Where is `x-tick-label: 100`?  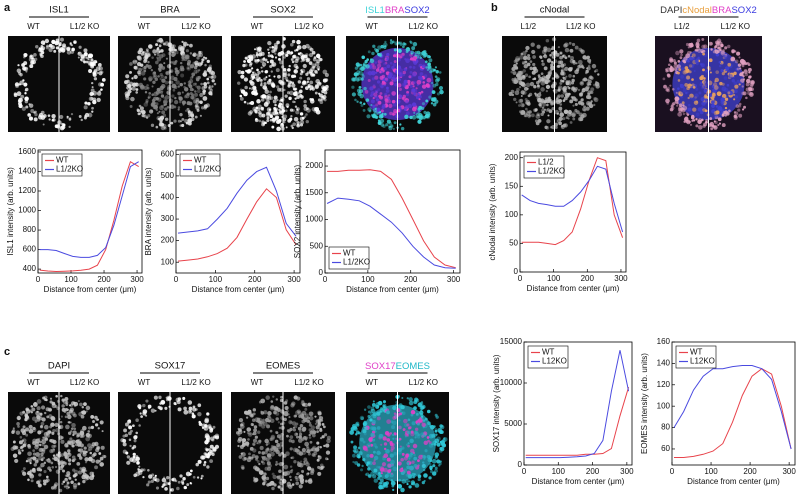 x-tick-label: 100 is located at coordinates (554, 278).